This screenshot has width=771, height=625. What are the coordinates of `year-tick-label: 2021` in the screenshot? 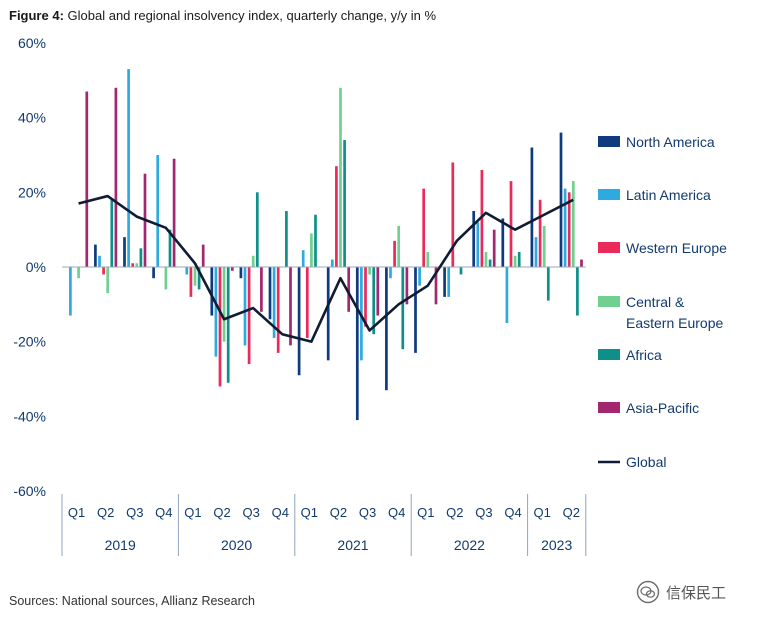 It's located at (352, 545).